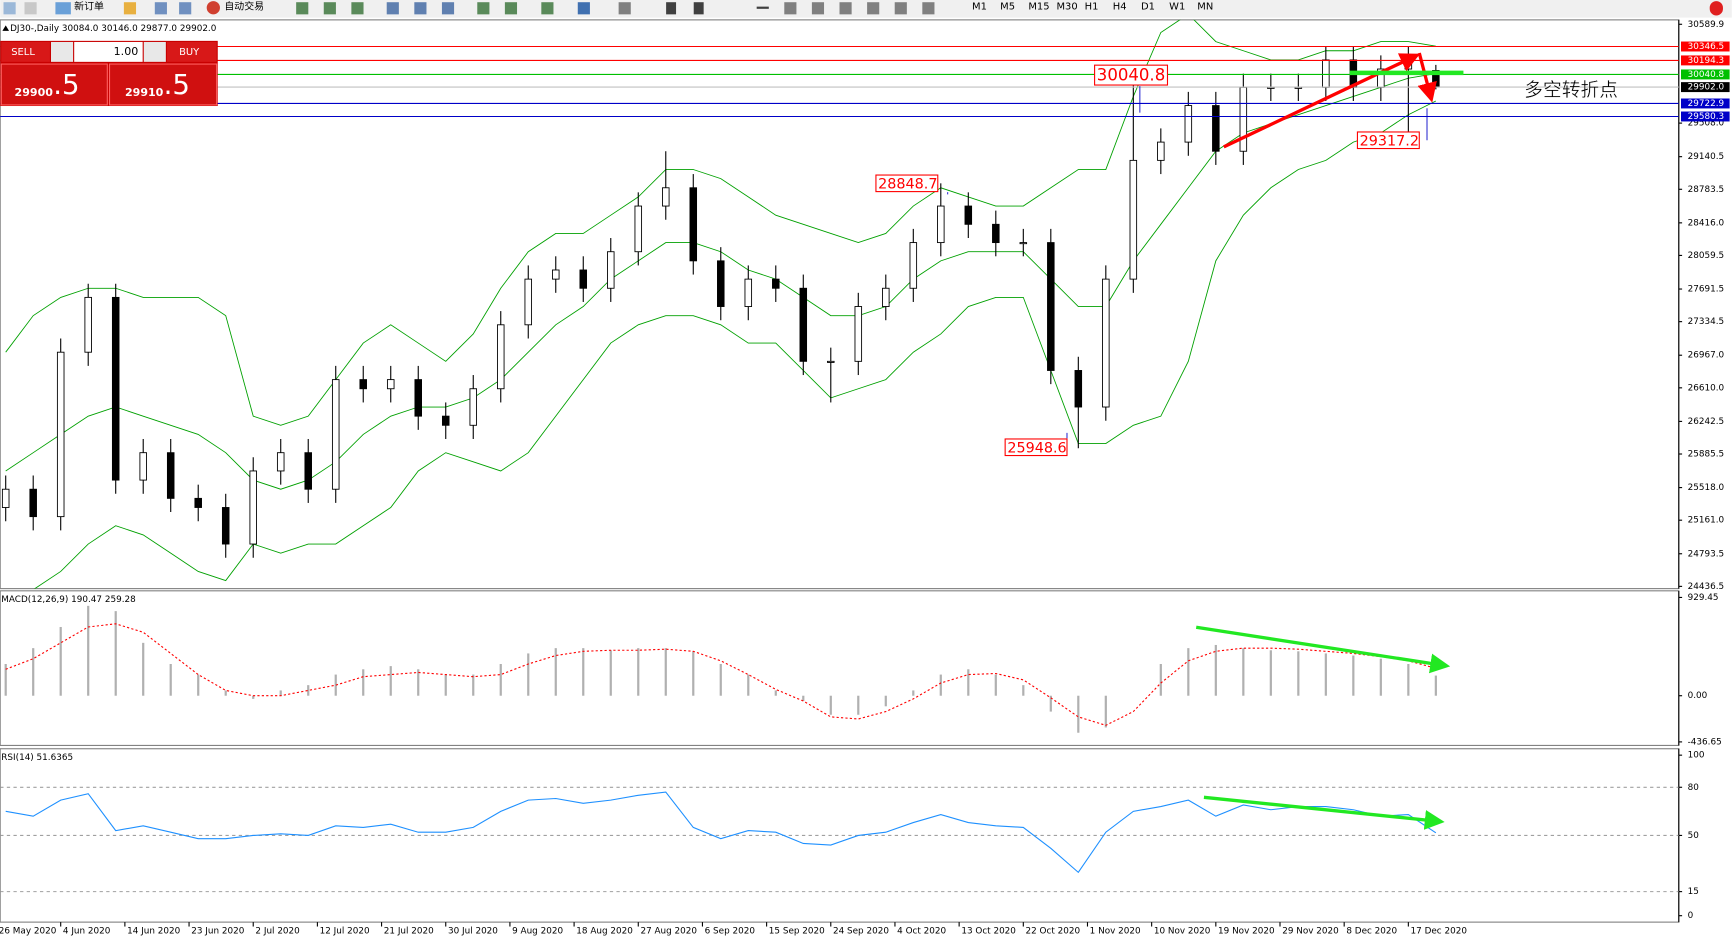  I want to click on timeframe-button: H4, so click(1120, 7).